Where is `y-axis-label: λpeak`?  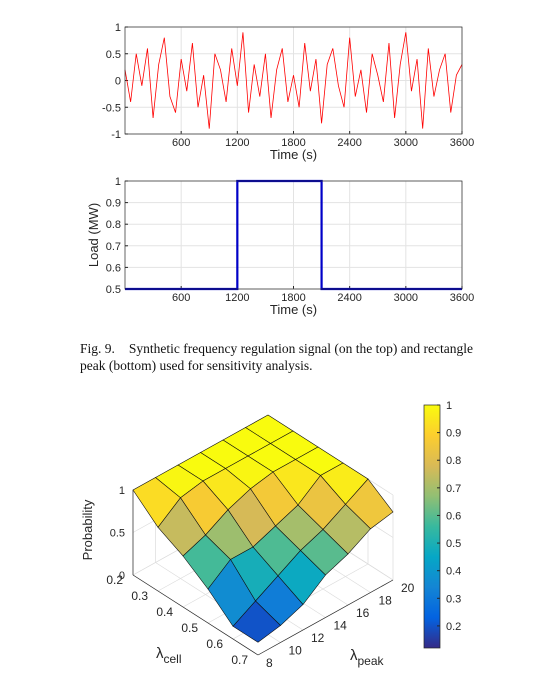 y-axis-label: λpeak is located at coordinates (367, 657).